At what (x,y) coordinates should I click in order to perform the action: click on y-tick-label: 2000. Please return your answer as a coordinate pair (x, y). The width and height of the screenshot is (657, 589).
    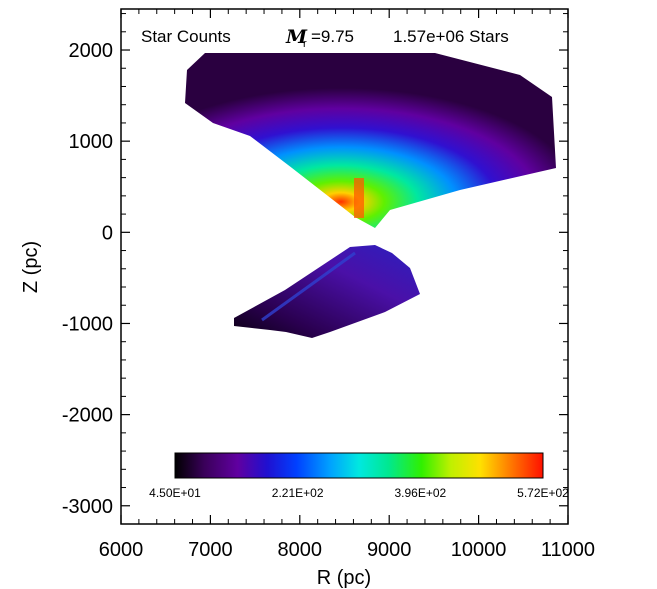
    Looking at the image, I should click on (91, 51).